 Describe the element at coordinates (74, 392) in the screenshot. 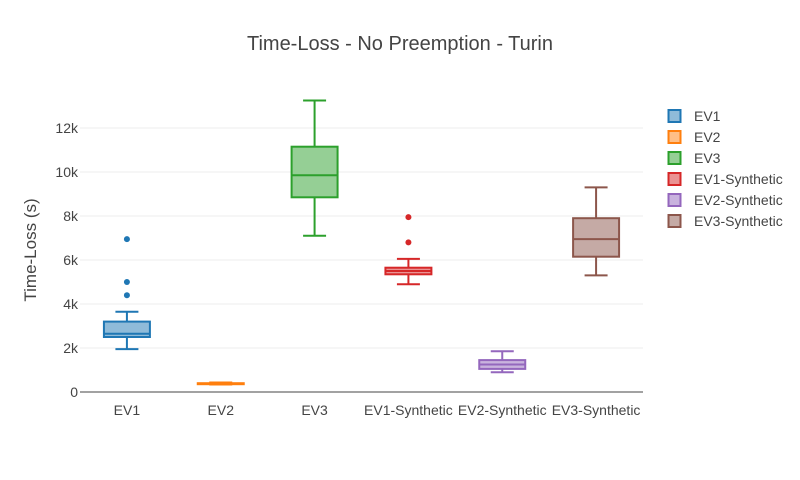

I see `y-tick-label: 0` at that location.